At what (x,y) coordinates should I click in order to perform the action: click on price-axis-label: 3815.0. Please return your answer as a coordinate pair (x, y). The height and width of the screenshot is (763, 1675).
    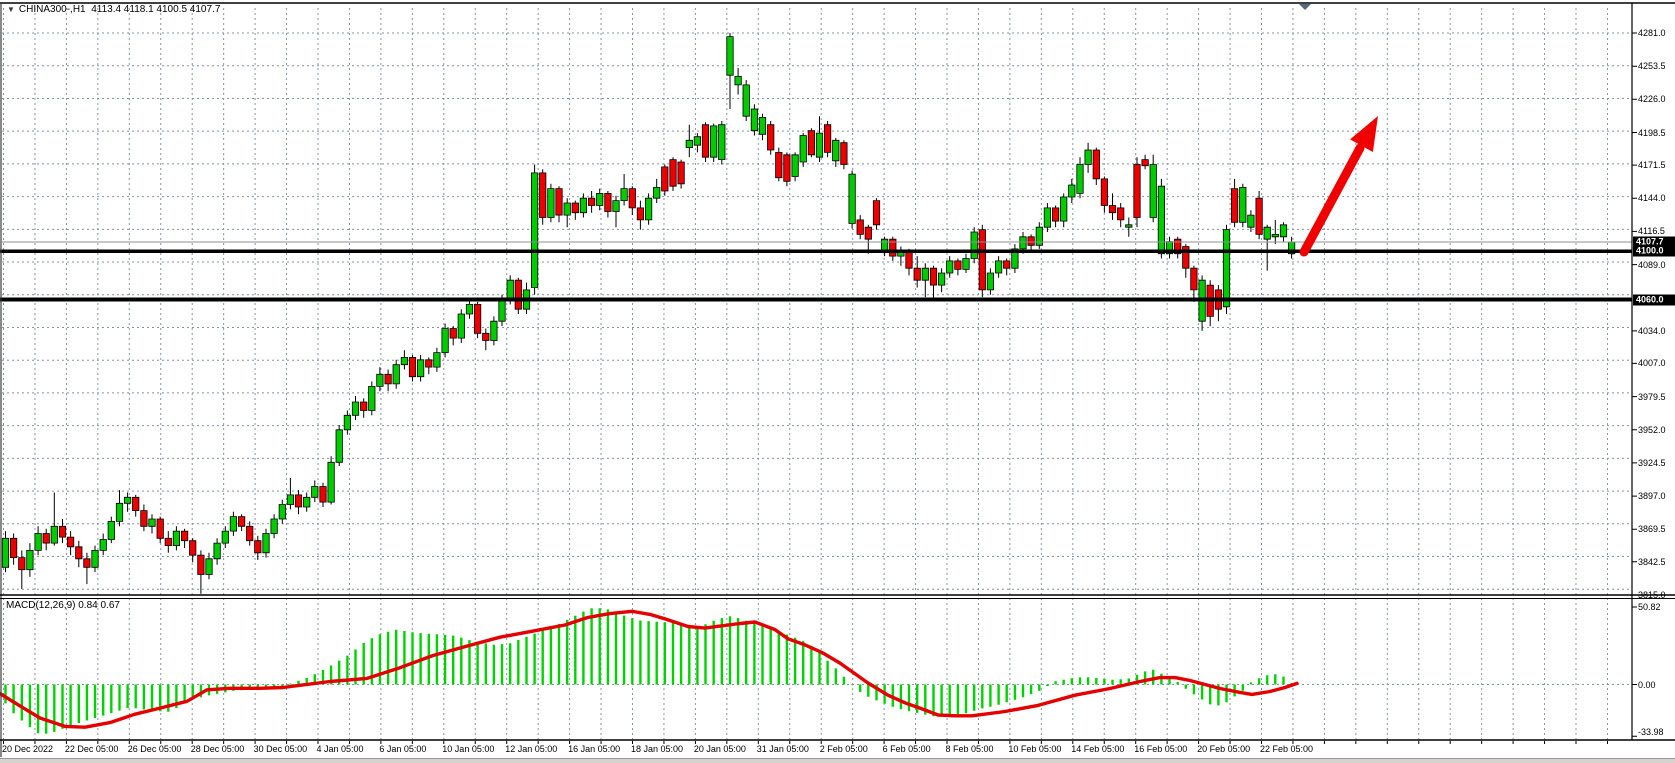
    Looking at the image, I should click on (1652, 595).